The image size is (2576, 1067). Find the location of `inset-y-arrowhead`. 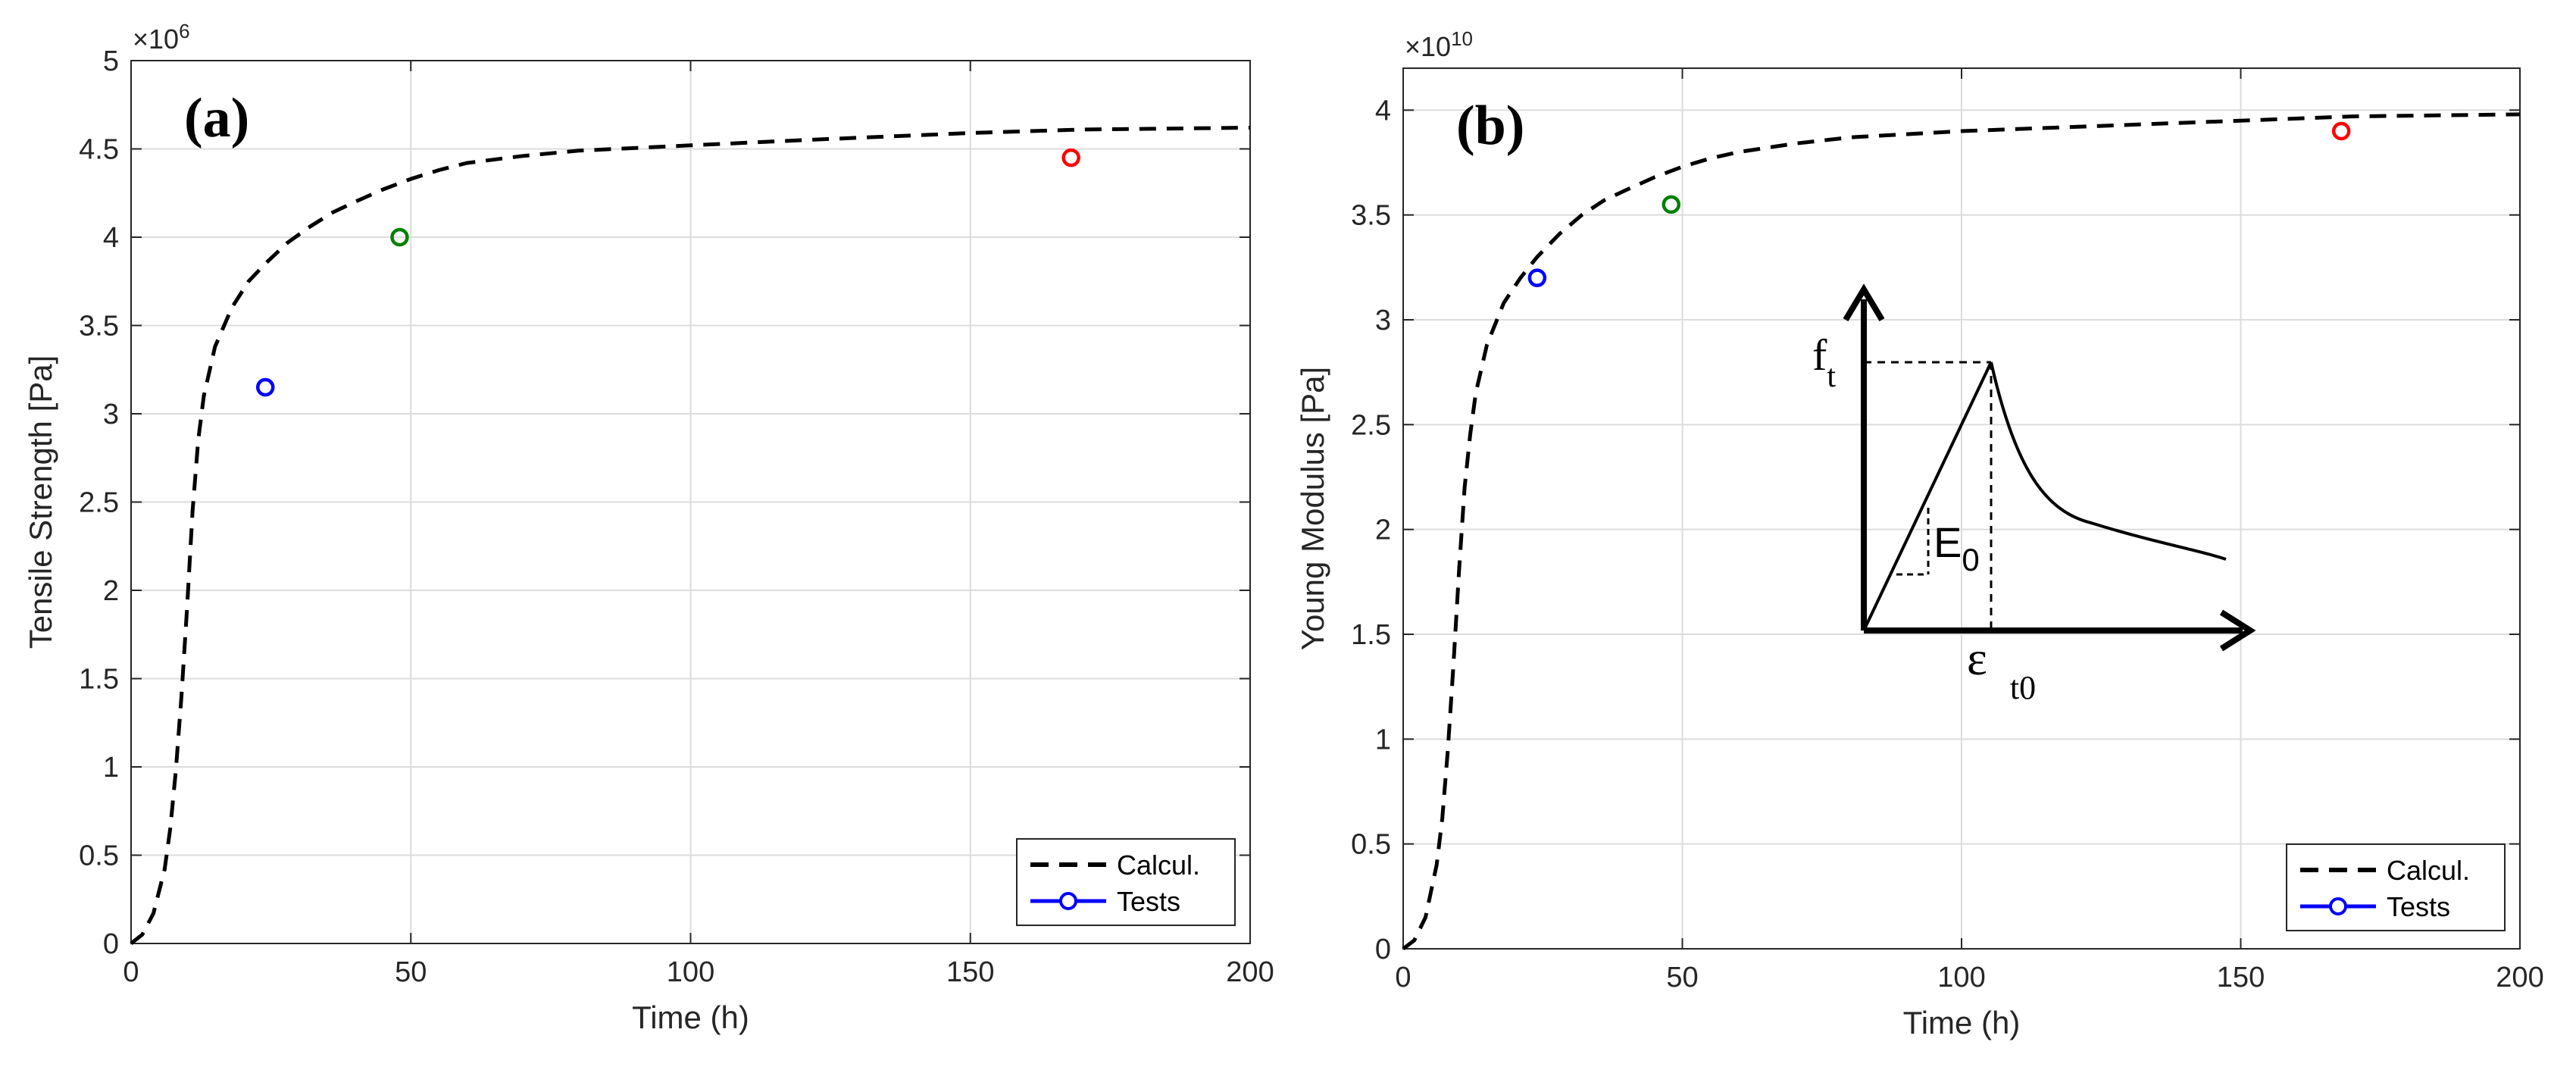

inset-y-arrowhead is located at coordinates (1864, 302).